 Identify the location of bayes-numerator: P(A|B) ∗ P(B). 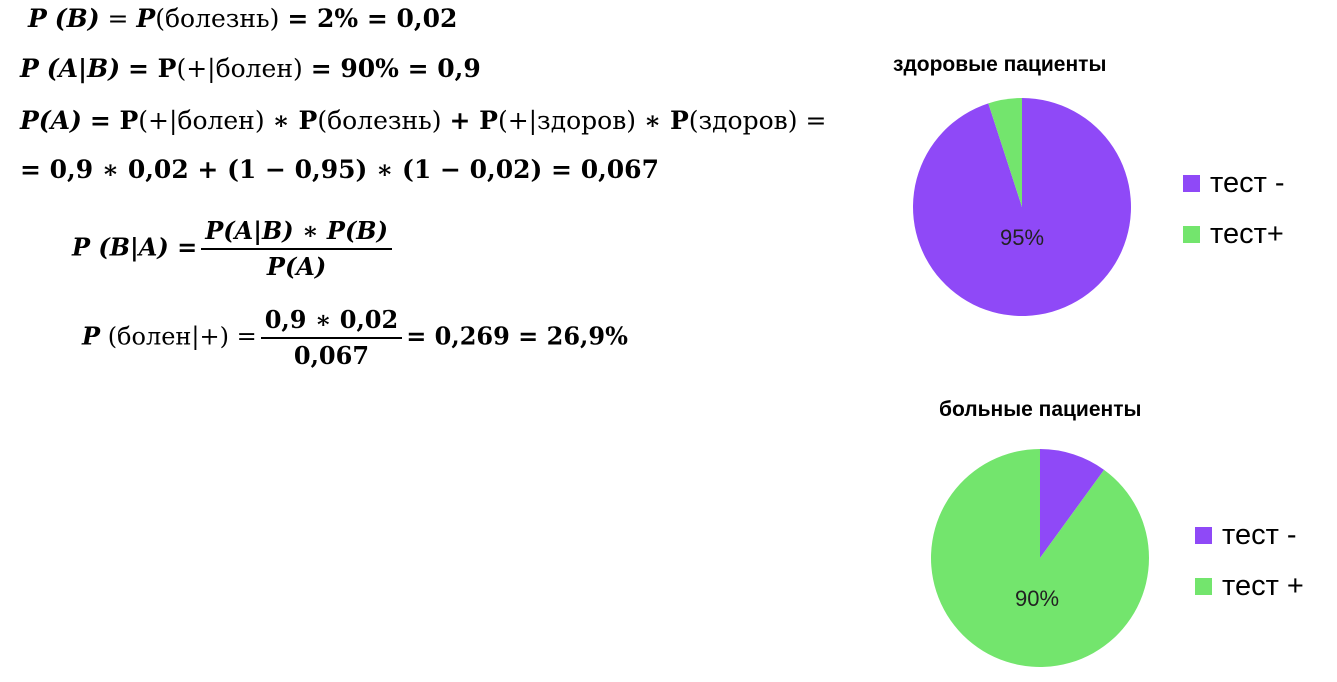
(296, 232).